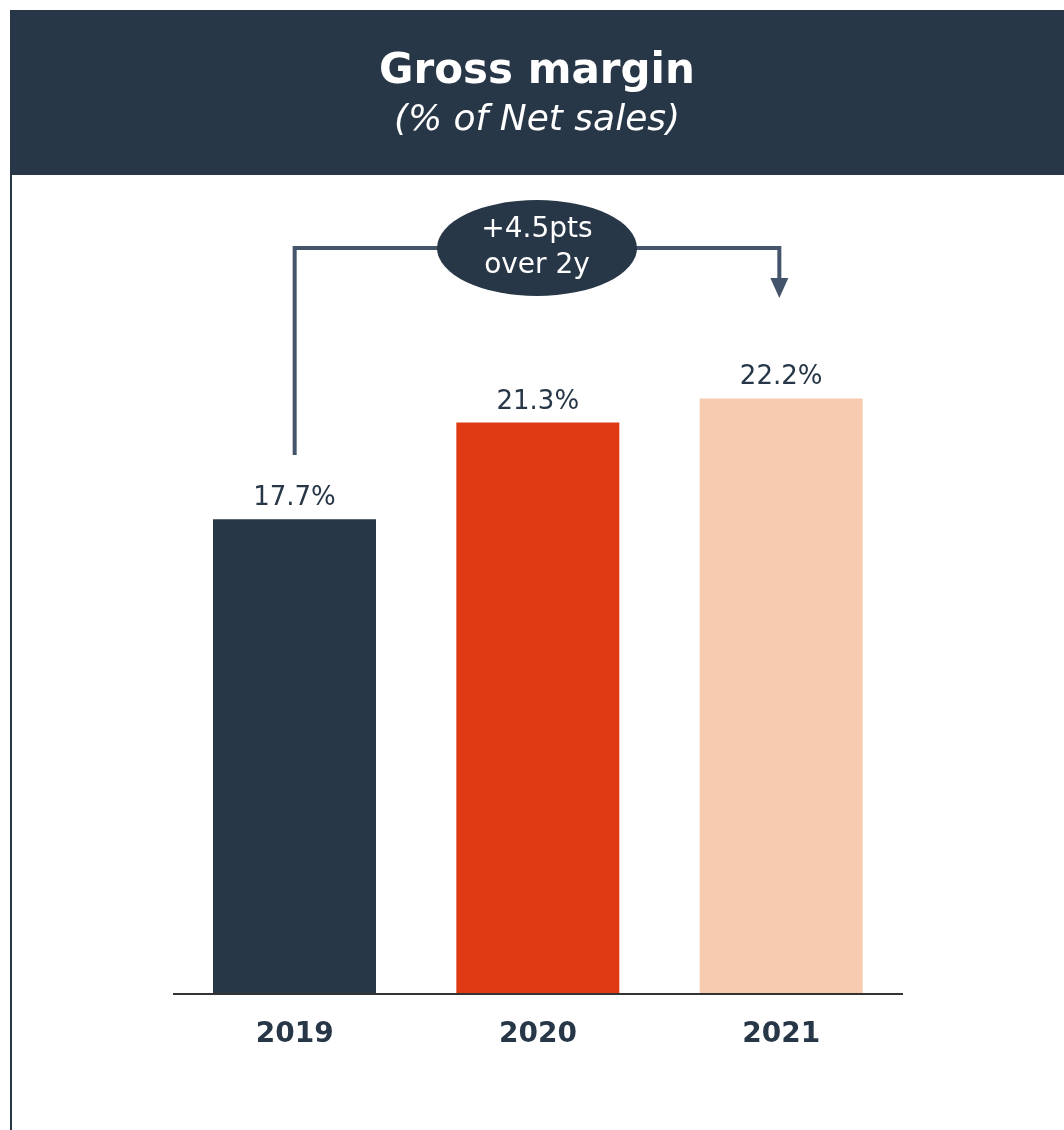 This screenshot has height=1130, width=1064. What do you see at coordinates (538, 399) in the screenshot?
I see `data-label: 21.3%` at bounding box center [538, 399].